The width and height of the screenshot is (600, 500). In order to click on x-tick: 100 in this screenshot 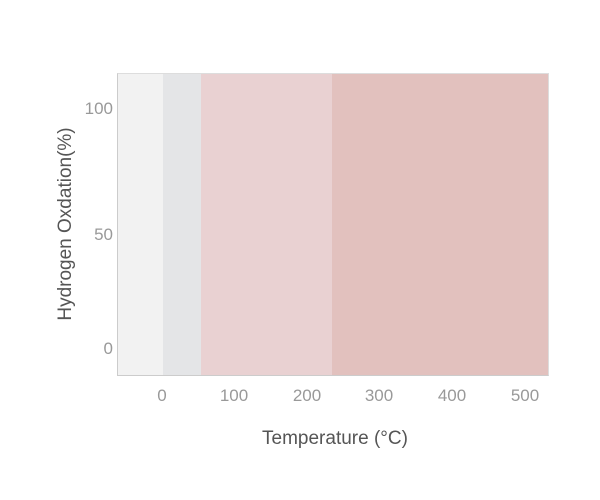, I will do `click(234, 395)`.